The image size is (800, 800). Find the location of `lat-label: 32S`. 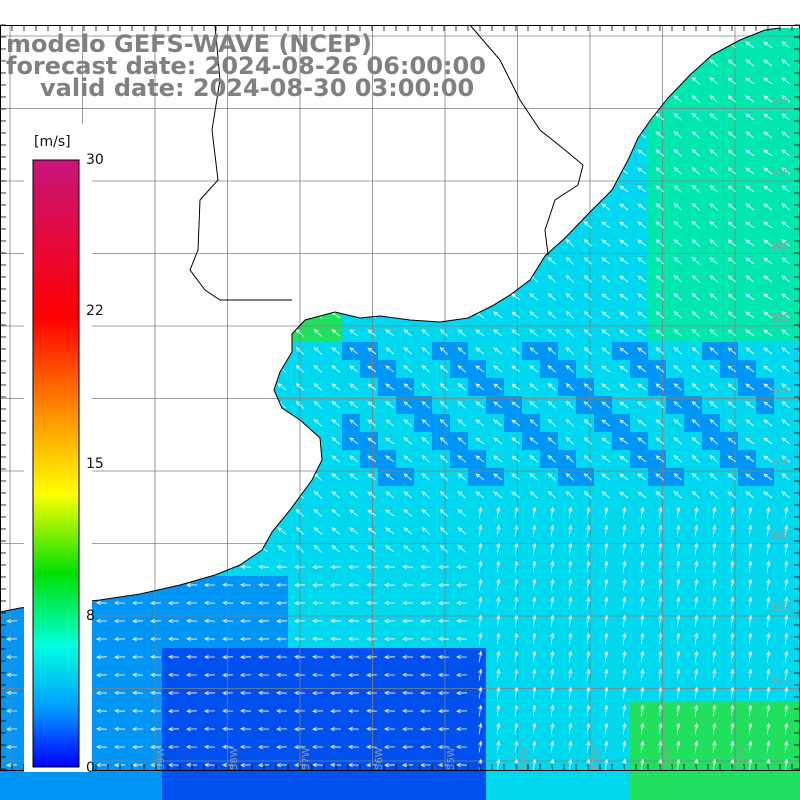

lat-label: 32S is located at coordinates (780, 101).